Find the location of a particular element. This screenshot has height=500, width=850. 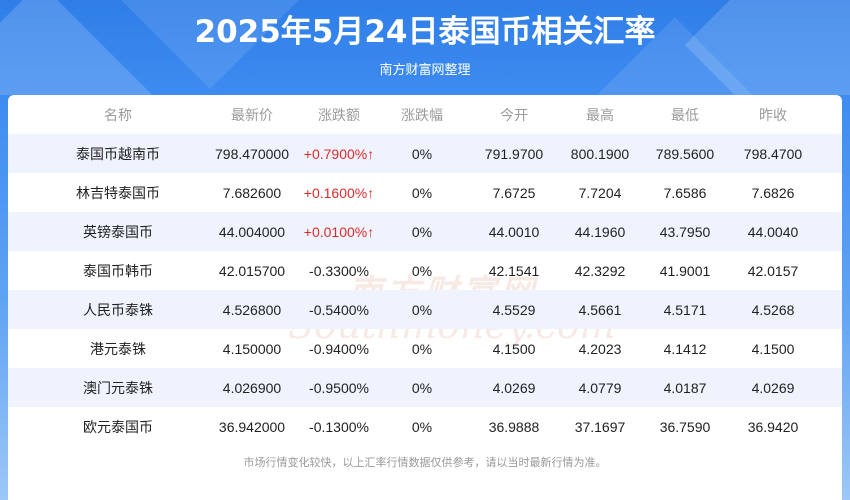

cell-high: 37.1697 is located at coordinates (600, 426).